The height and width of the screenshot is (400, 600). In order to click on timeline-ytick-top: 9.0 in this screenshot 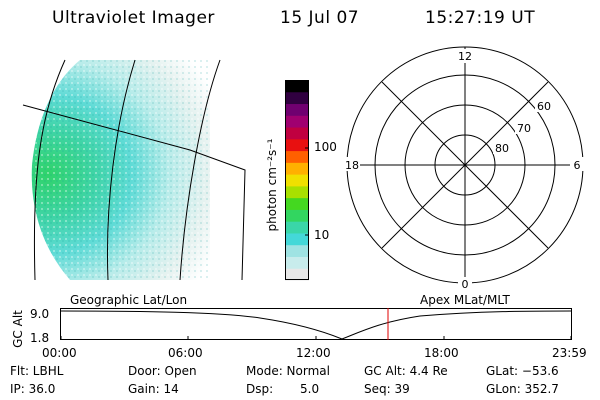, I will do `click(40, 314)`.